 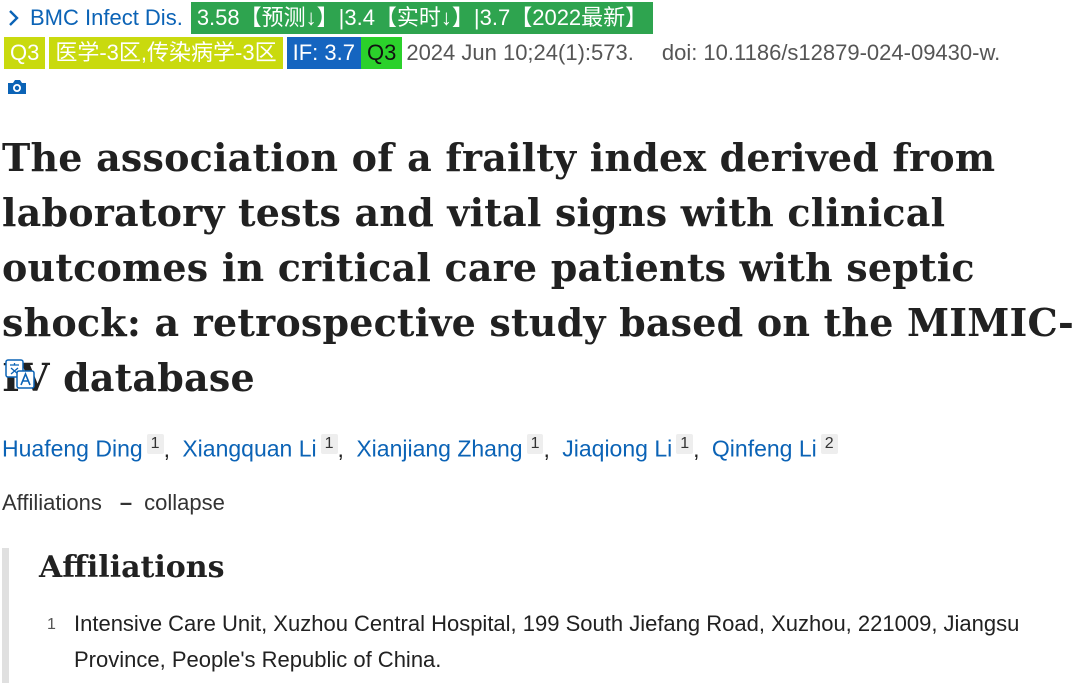 I want to click on translate-icon, so click(x=20, y=374).